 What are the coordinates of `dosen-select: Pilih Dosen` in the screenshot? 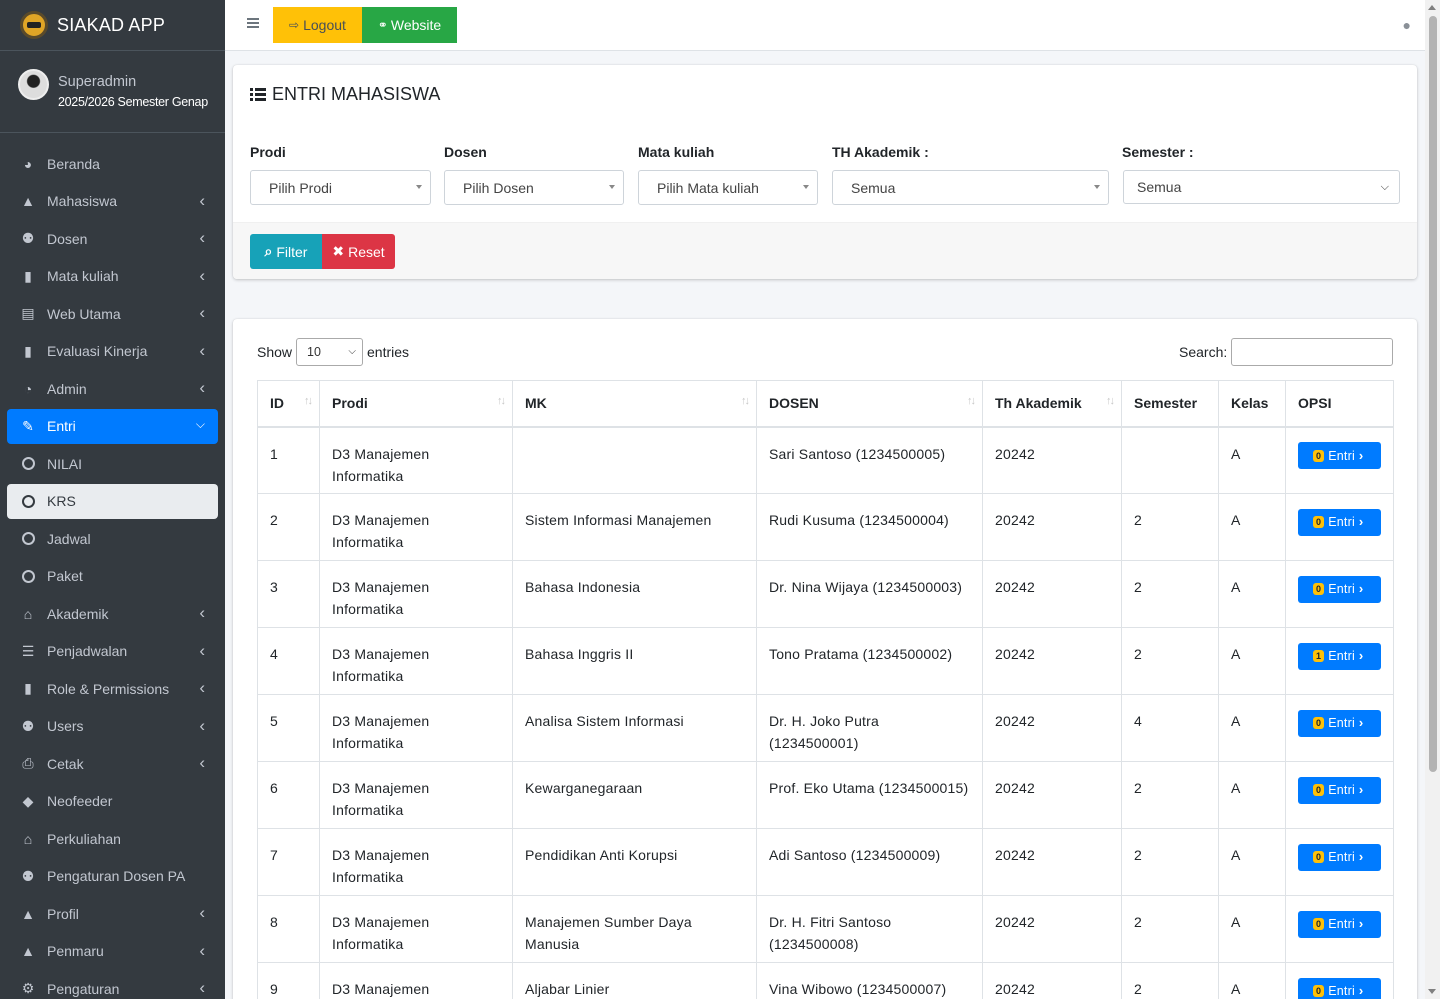 It's located at (534, 187).